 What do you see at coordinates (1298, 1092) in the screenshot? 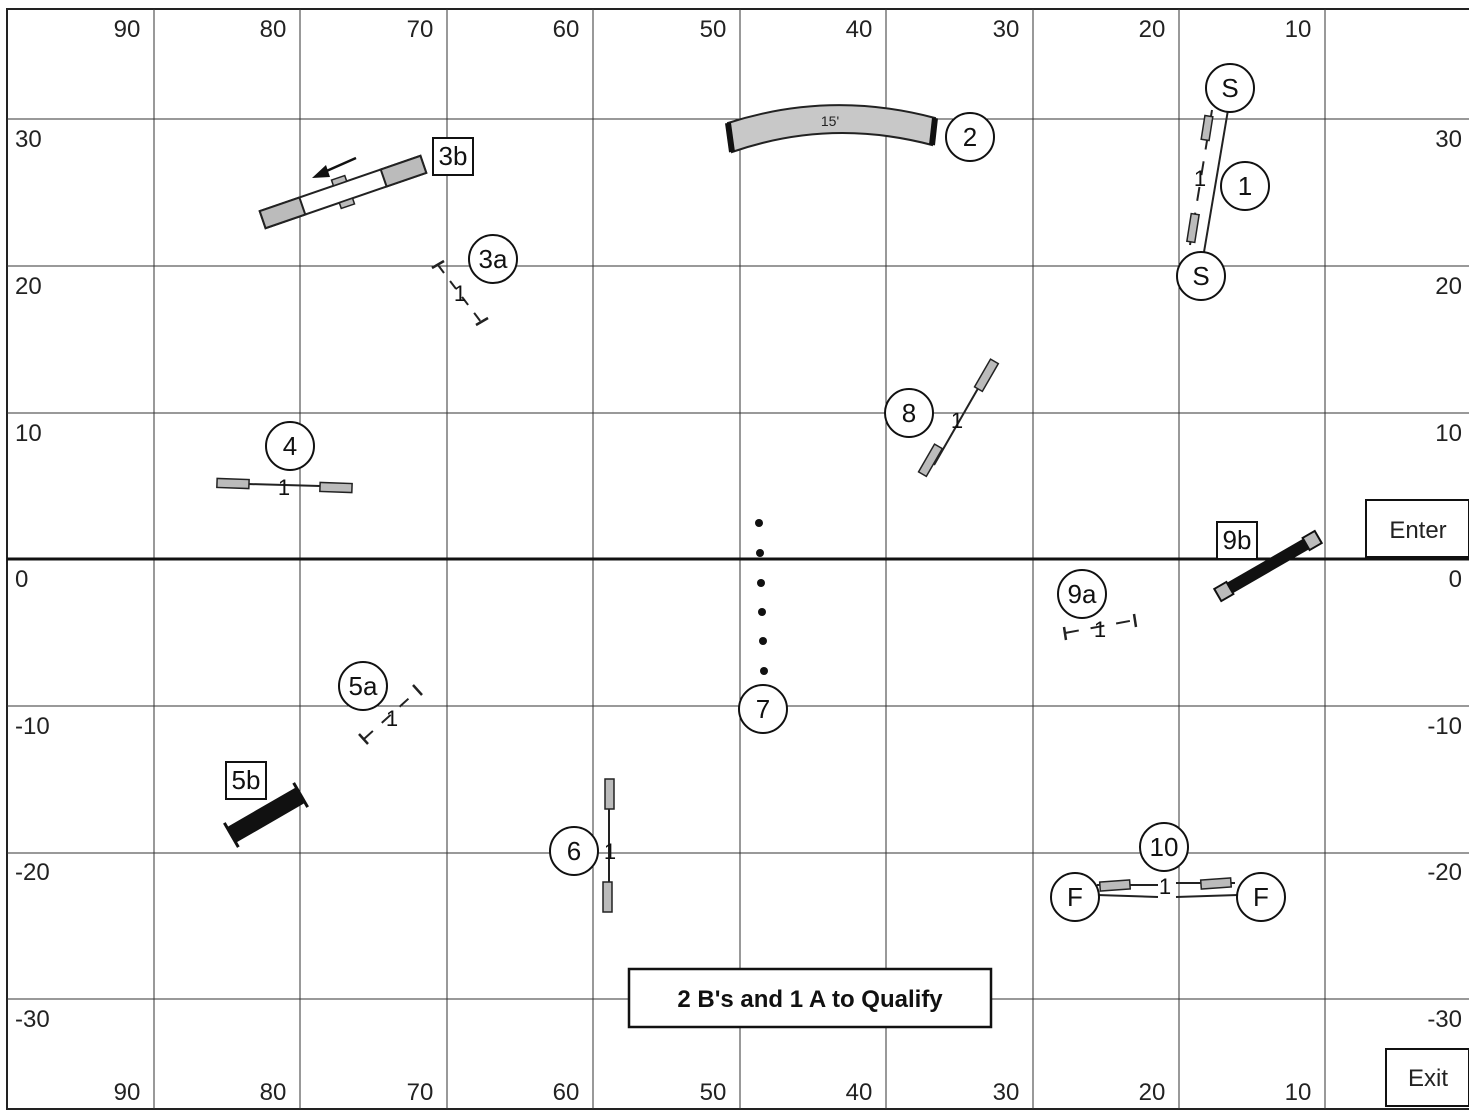
I see `x-label-bottom-10: 10` at bounding box center [1298, 1092].